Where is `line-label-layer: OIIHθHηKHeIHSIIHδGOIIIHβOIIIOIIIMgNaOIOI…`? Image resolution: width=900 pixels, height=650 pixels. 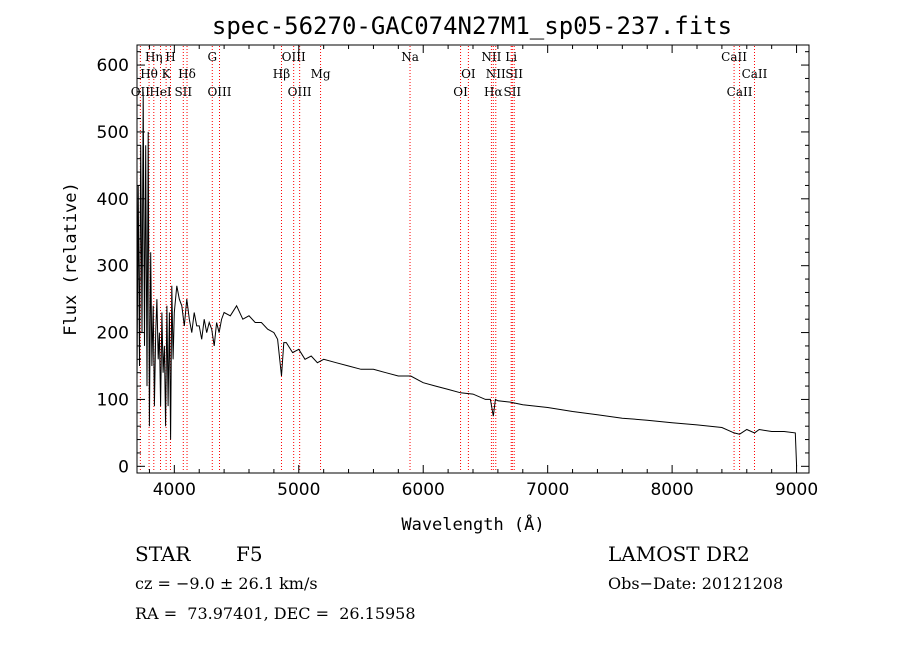 line-label-layer: OIIHθHηKHeIHSIIHδGOIIIHβOIIIOIIIMgNaOIOI… is located at coordinates (449, 74).